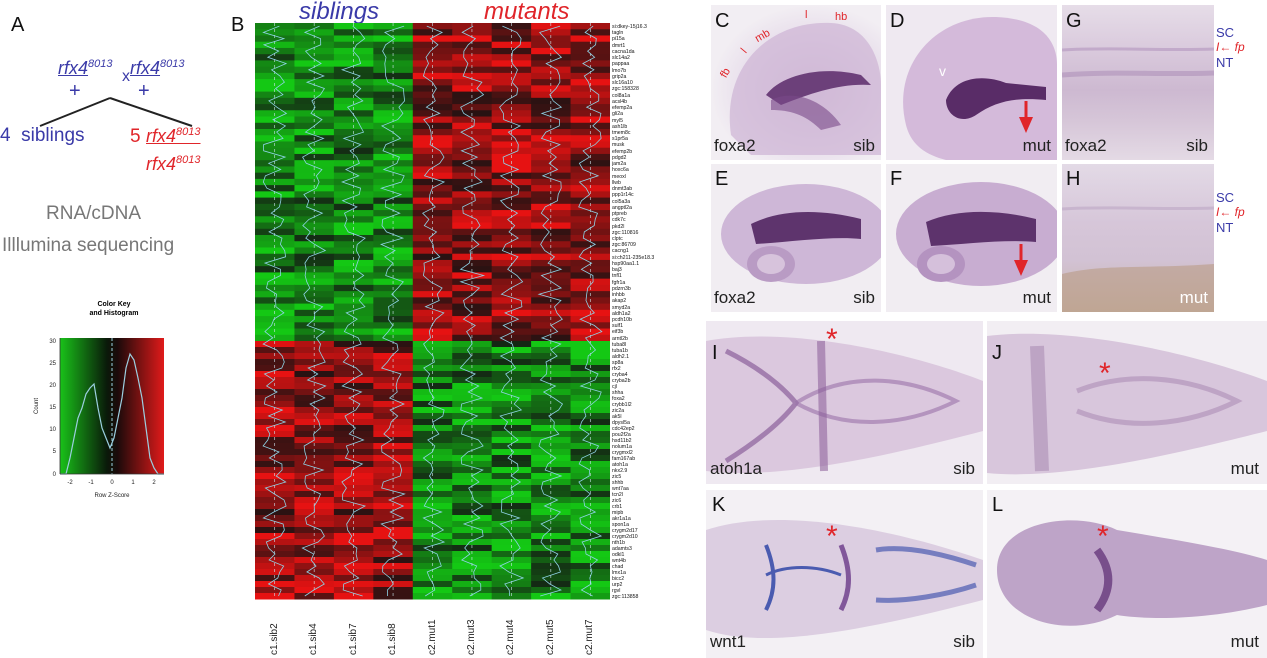 The width and height of the screenshot is (1267, 658). Describe the element at coordinates (624, 459) in the screenshot. I see `gene-label: fam167ab` at that location.